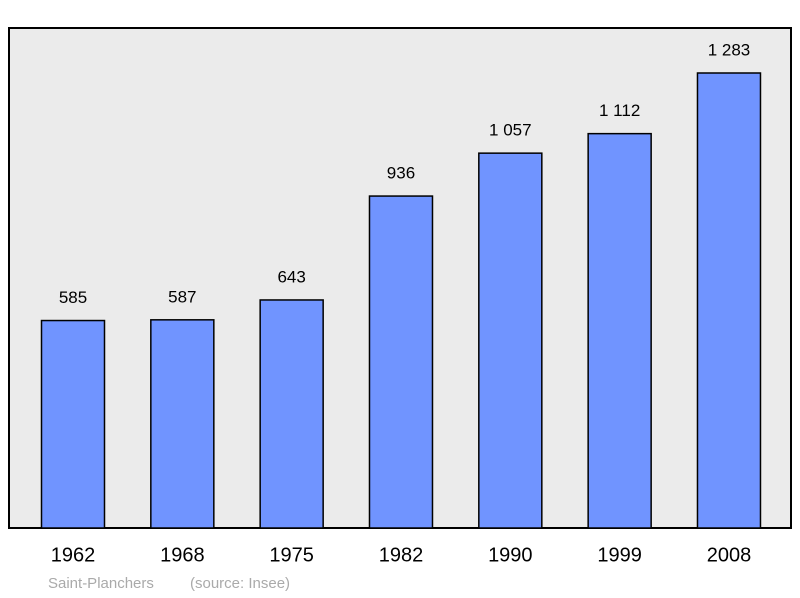 Image resolution: width=800 pixels, height=598 pixels. Describe the element at coordinates (510, 130) in the screenshot. I see `value-label: 1 057` at that location.